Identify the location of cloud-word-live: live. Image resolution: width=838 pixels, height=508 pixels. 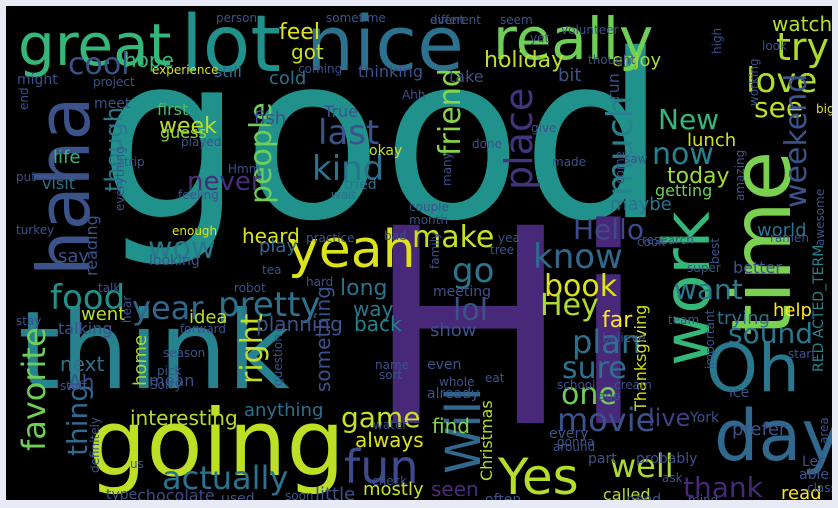
(669, 418).